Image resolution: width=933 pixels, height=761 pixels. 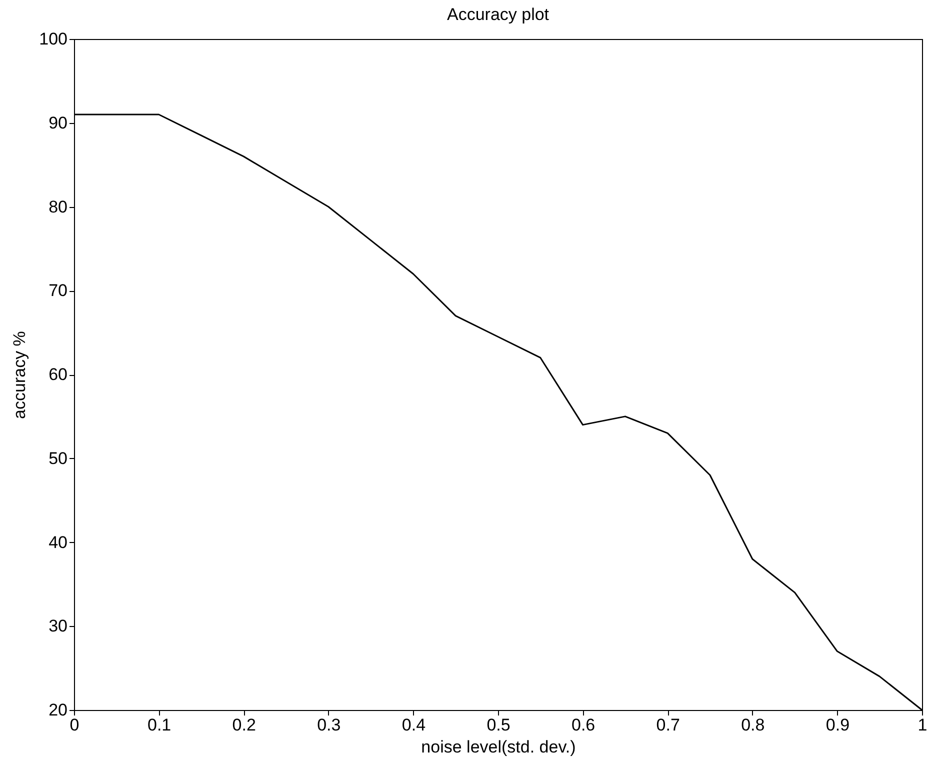 I want to click on x-tick-label: 0.8, so click(x=753, y=725).